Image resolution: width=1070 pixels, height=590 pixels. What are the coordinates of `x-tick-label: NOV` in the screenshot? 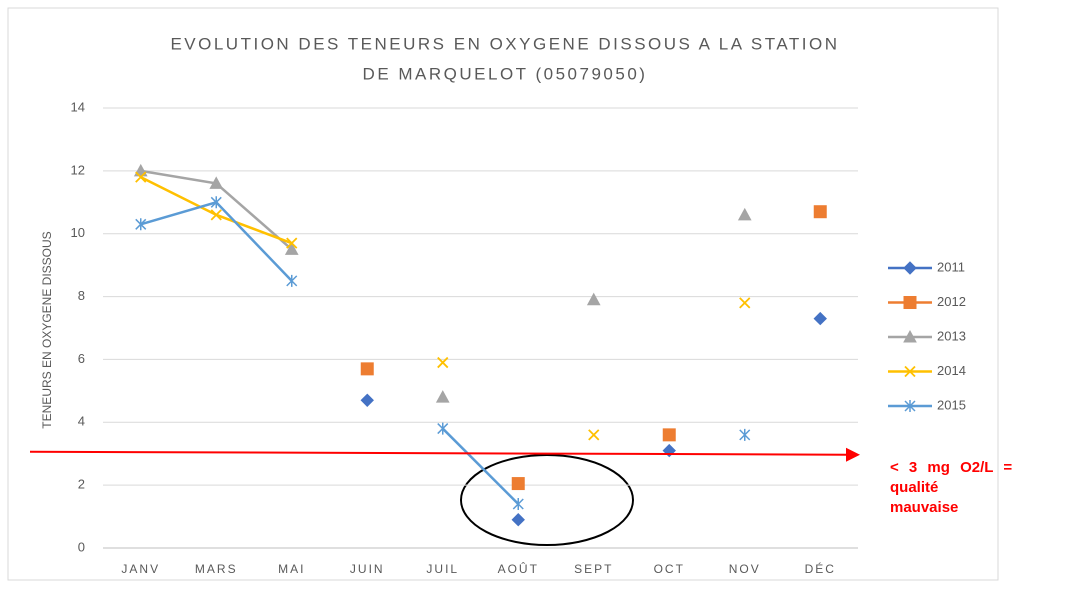 It's located at (745, 569).